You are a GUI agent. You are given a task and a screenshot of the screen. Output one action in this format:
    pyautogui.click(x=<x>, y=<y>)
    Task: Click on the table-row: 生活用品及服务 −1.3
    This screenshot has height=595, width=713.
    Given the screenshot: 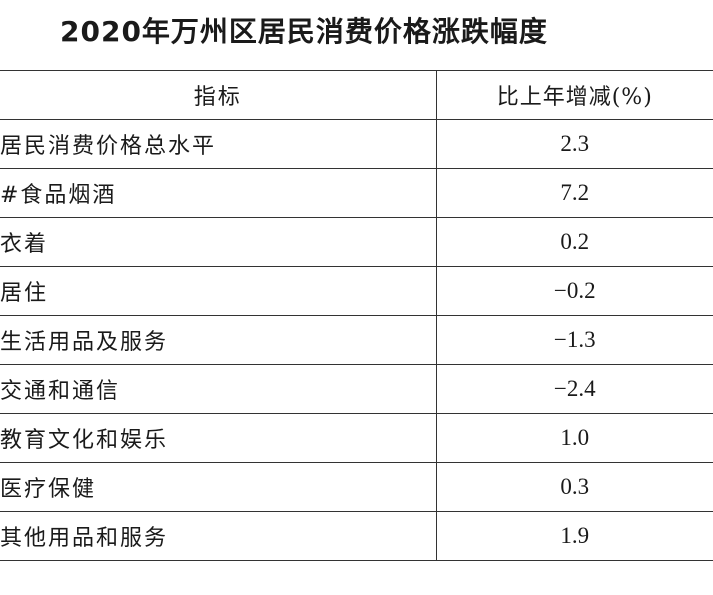 What is the action you would take?
    pyautogui.click(x=356, y=340)
    